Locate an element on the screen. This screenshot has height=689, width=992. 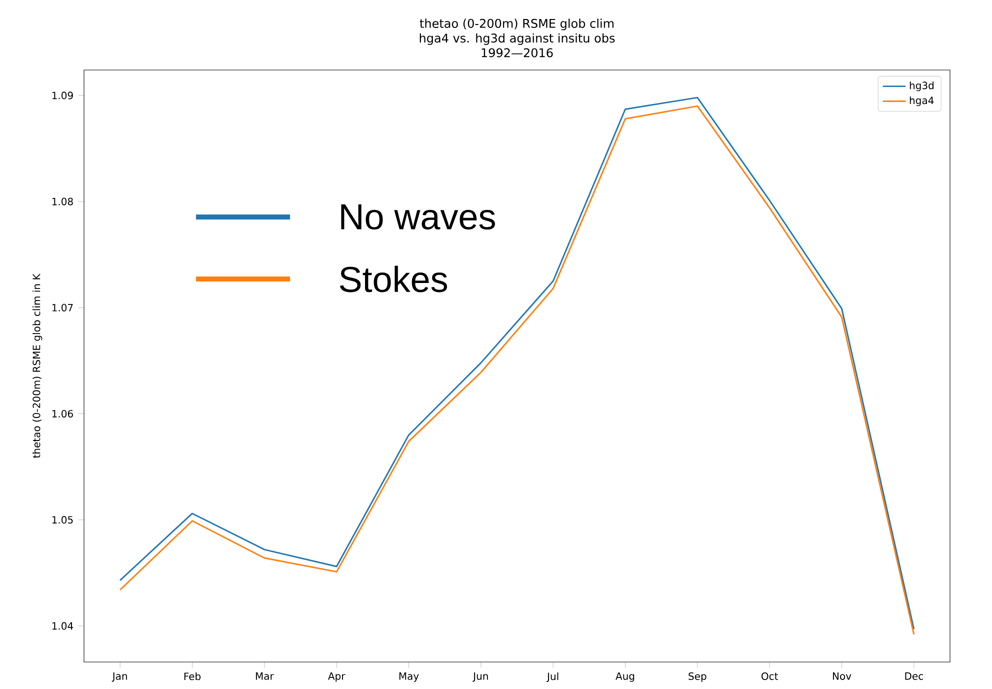
y-tick-label: 1.09 is located at coordinates (62, 96).